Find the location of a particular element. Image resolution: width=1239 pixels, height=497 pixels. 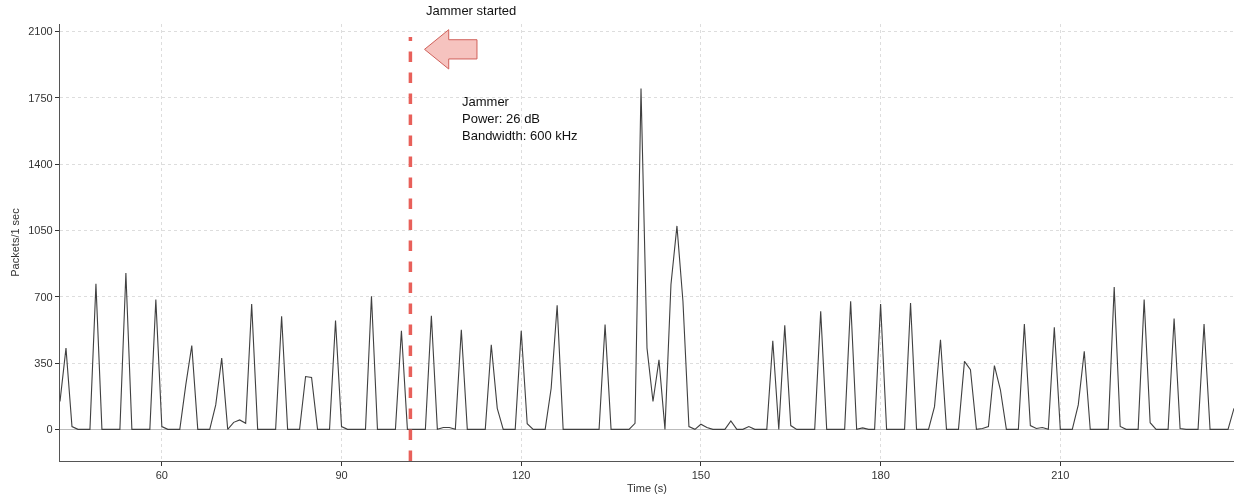

y-tick-label: 2100 is located at coordinates (40, 31).